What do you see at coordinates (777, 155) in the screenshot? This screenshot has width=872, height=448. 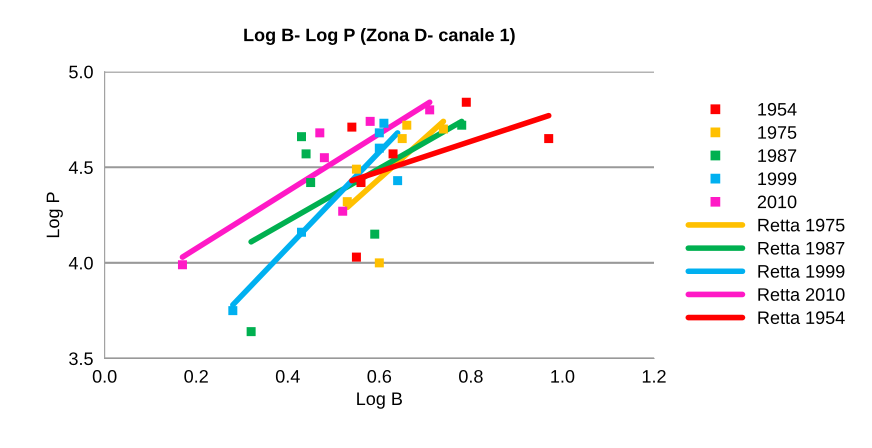 I see `legend-label: 1987` at bounding box center [777, 155].